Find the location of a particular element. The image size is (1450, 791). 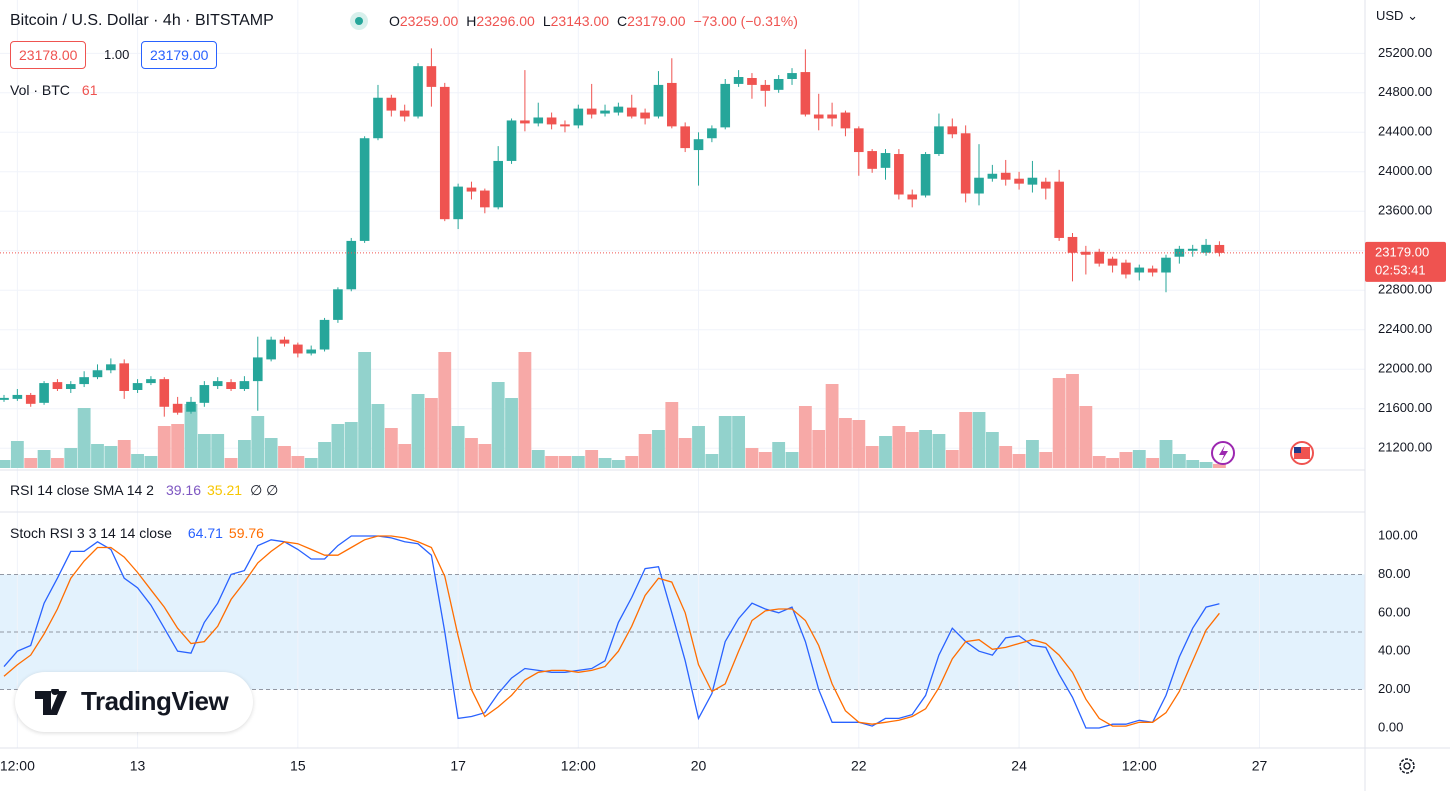

ask-price: 23179.00 is located at coordinates (179, 55).